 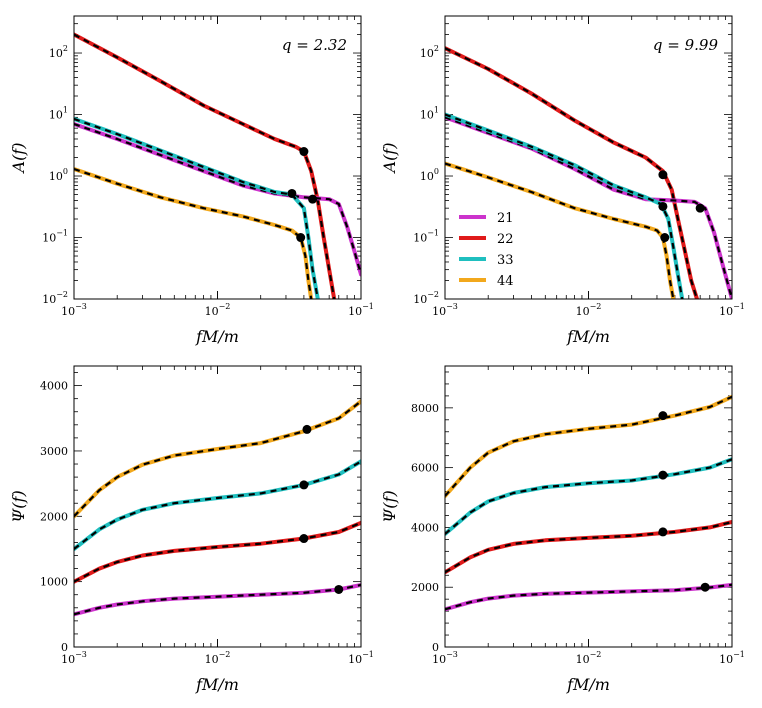 I want to click on legend-label-22: 22, so click(x=505, y=239).